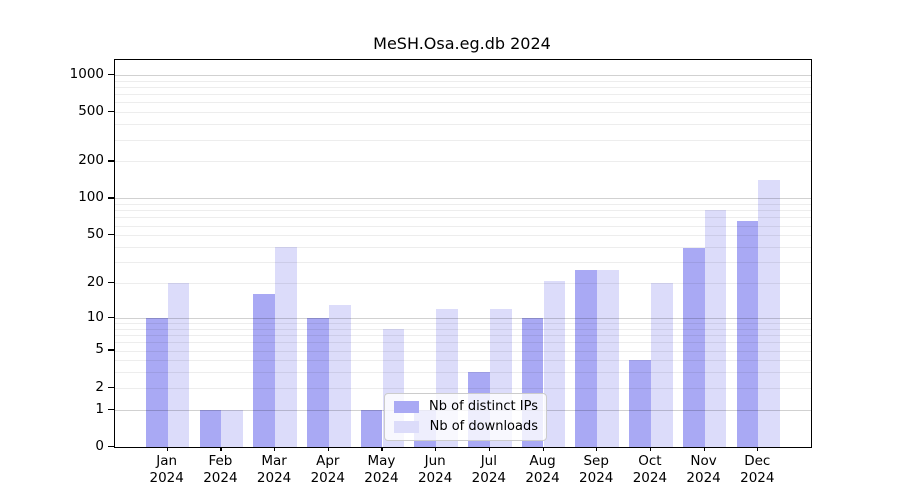 The width and height of the screenshot is (900, 500). Describe the element at coordinates (99, 349) in the screenshot. I see `y-tick-label: 5` at that location.